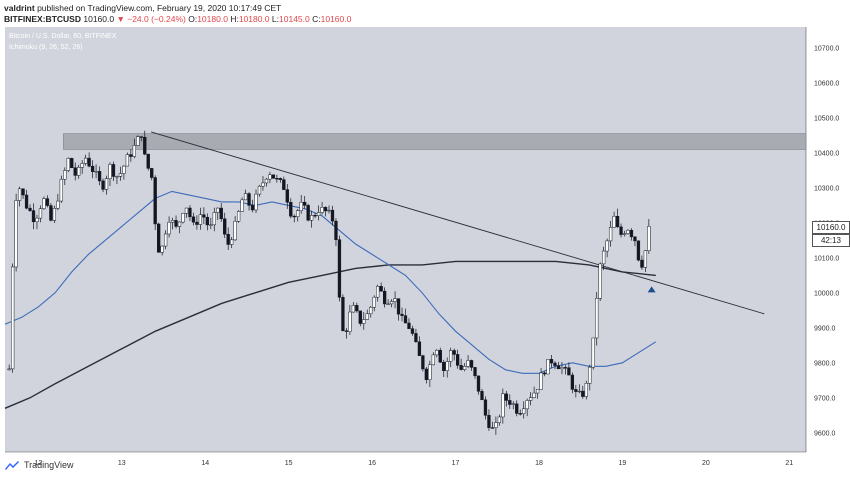  Describe the element at coordinates (539, 463) in the screenshot. I see `x-tick-label: 18` at that location.